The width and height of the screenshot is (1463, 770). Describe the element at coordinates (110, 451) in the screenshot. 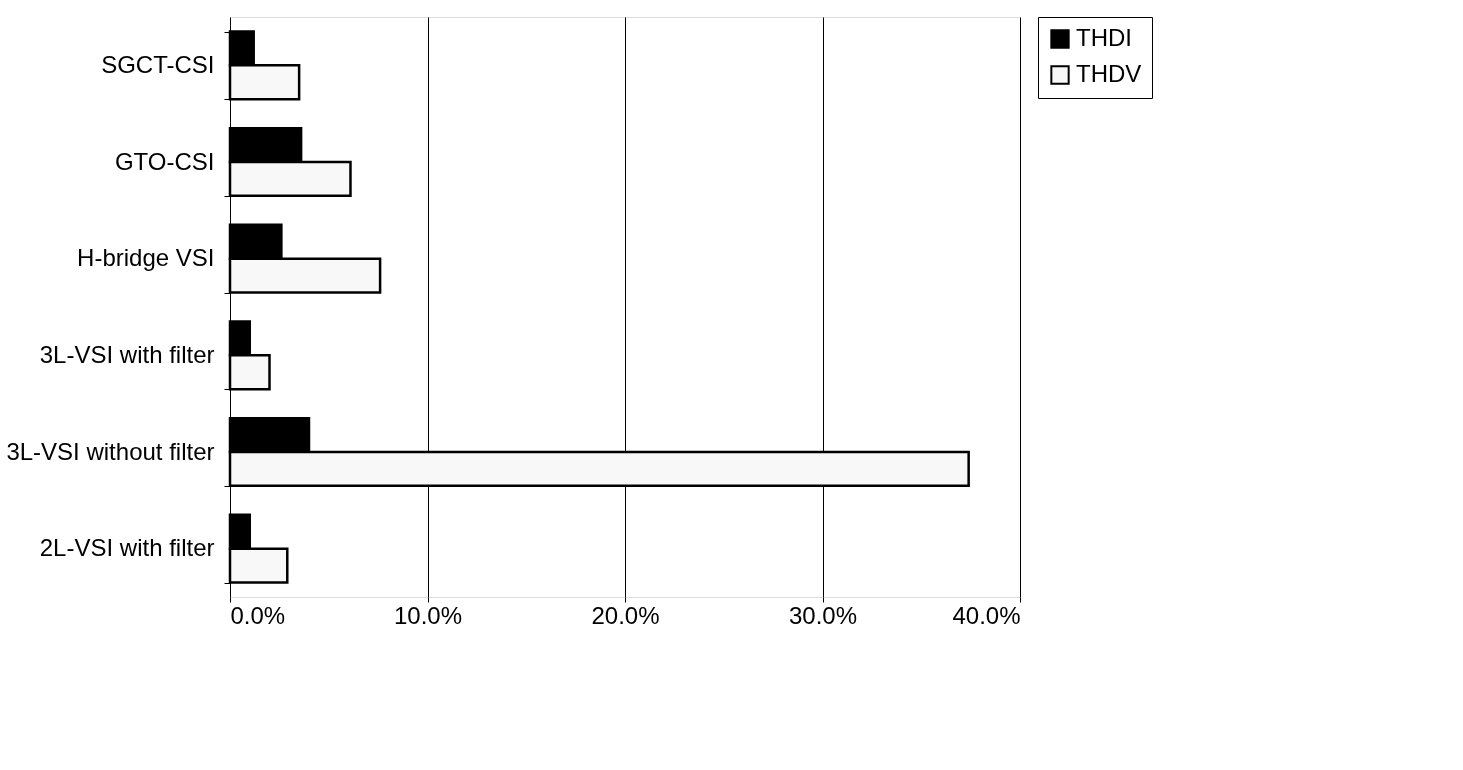

I see `y-tick-label: 3L-VSI without filter` at that location.